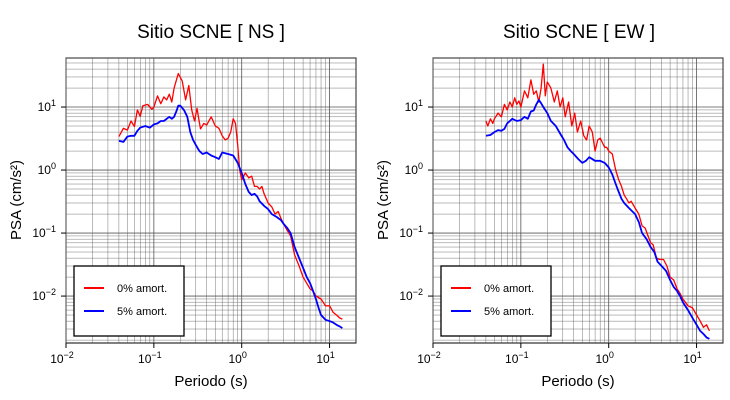  What do you see at coordinates (579, 32) in the screenshot?
I see `chart-title: Sitio SCNE [ EW ]` at bounding box center [579, 32].